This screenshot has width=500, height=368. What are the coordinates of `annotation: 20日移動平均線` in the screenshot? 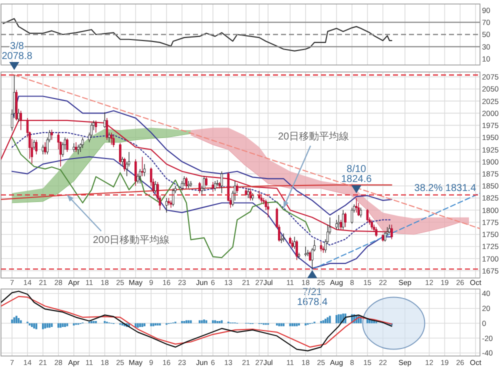 It's located at (314, 136).